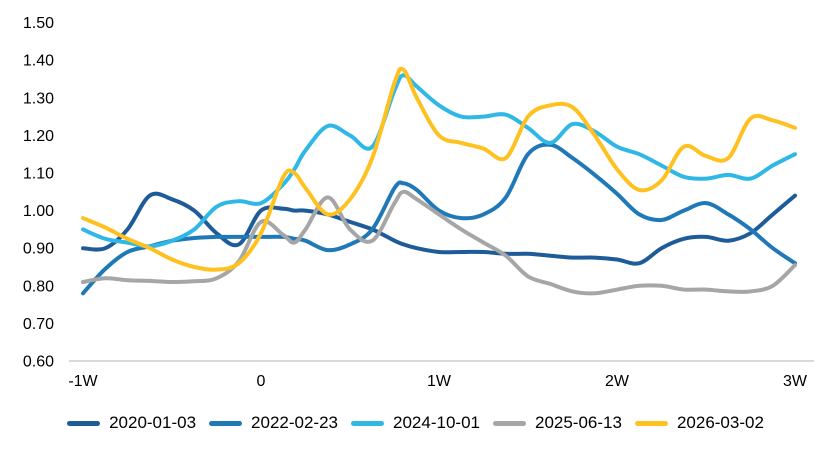 The height and width of the screenshot is (454, 831). I want to click on legend-item-2026-03-02: 2026-03-02, so click(699, 423).